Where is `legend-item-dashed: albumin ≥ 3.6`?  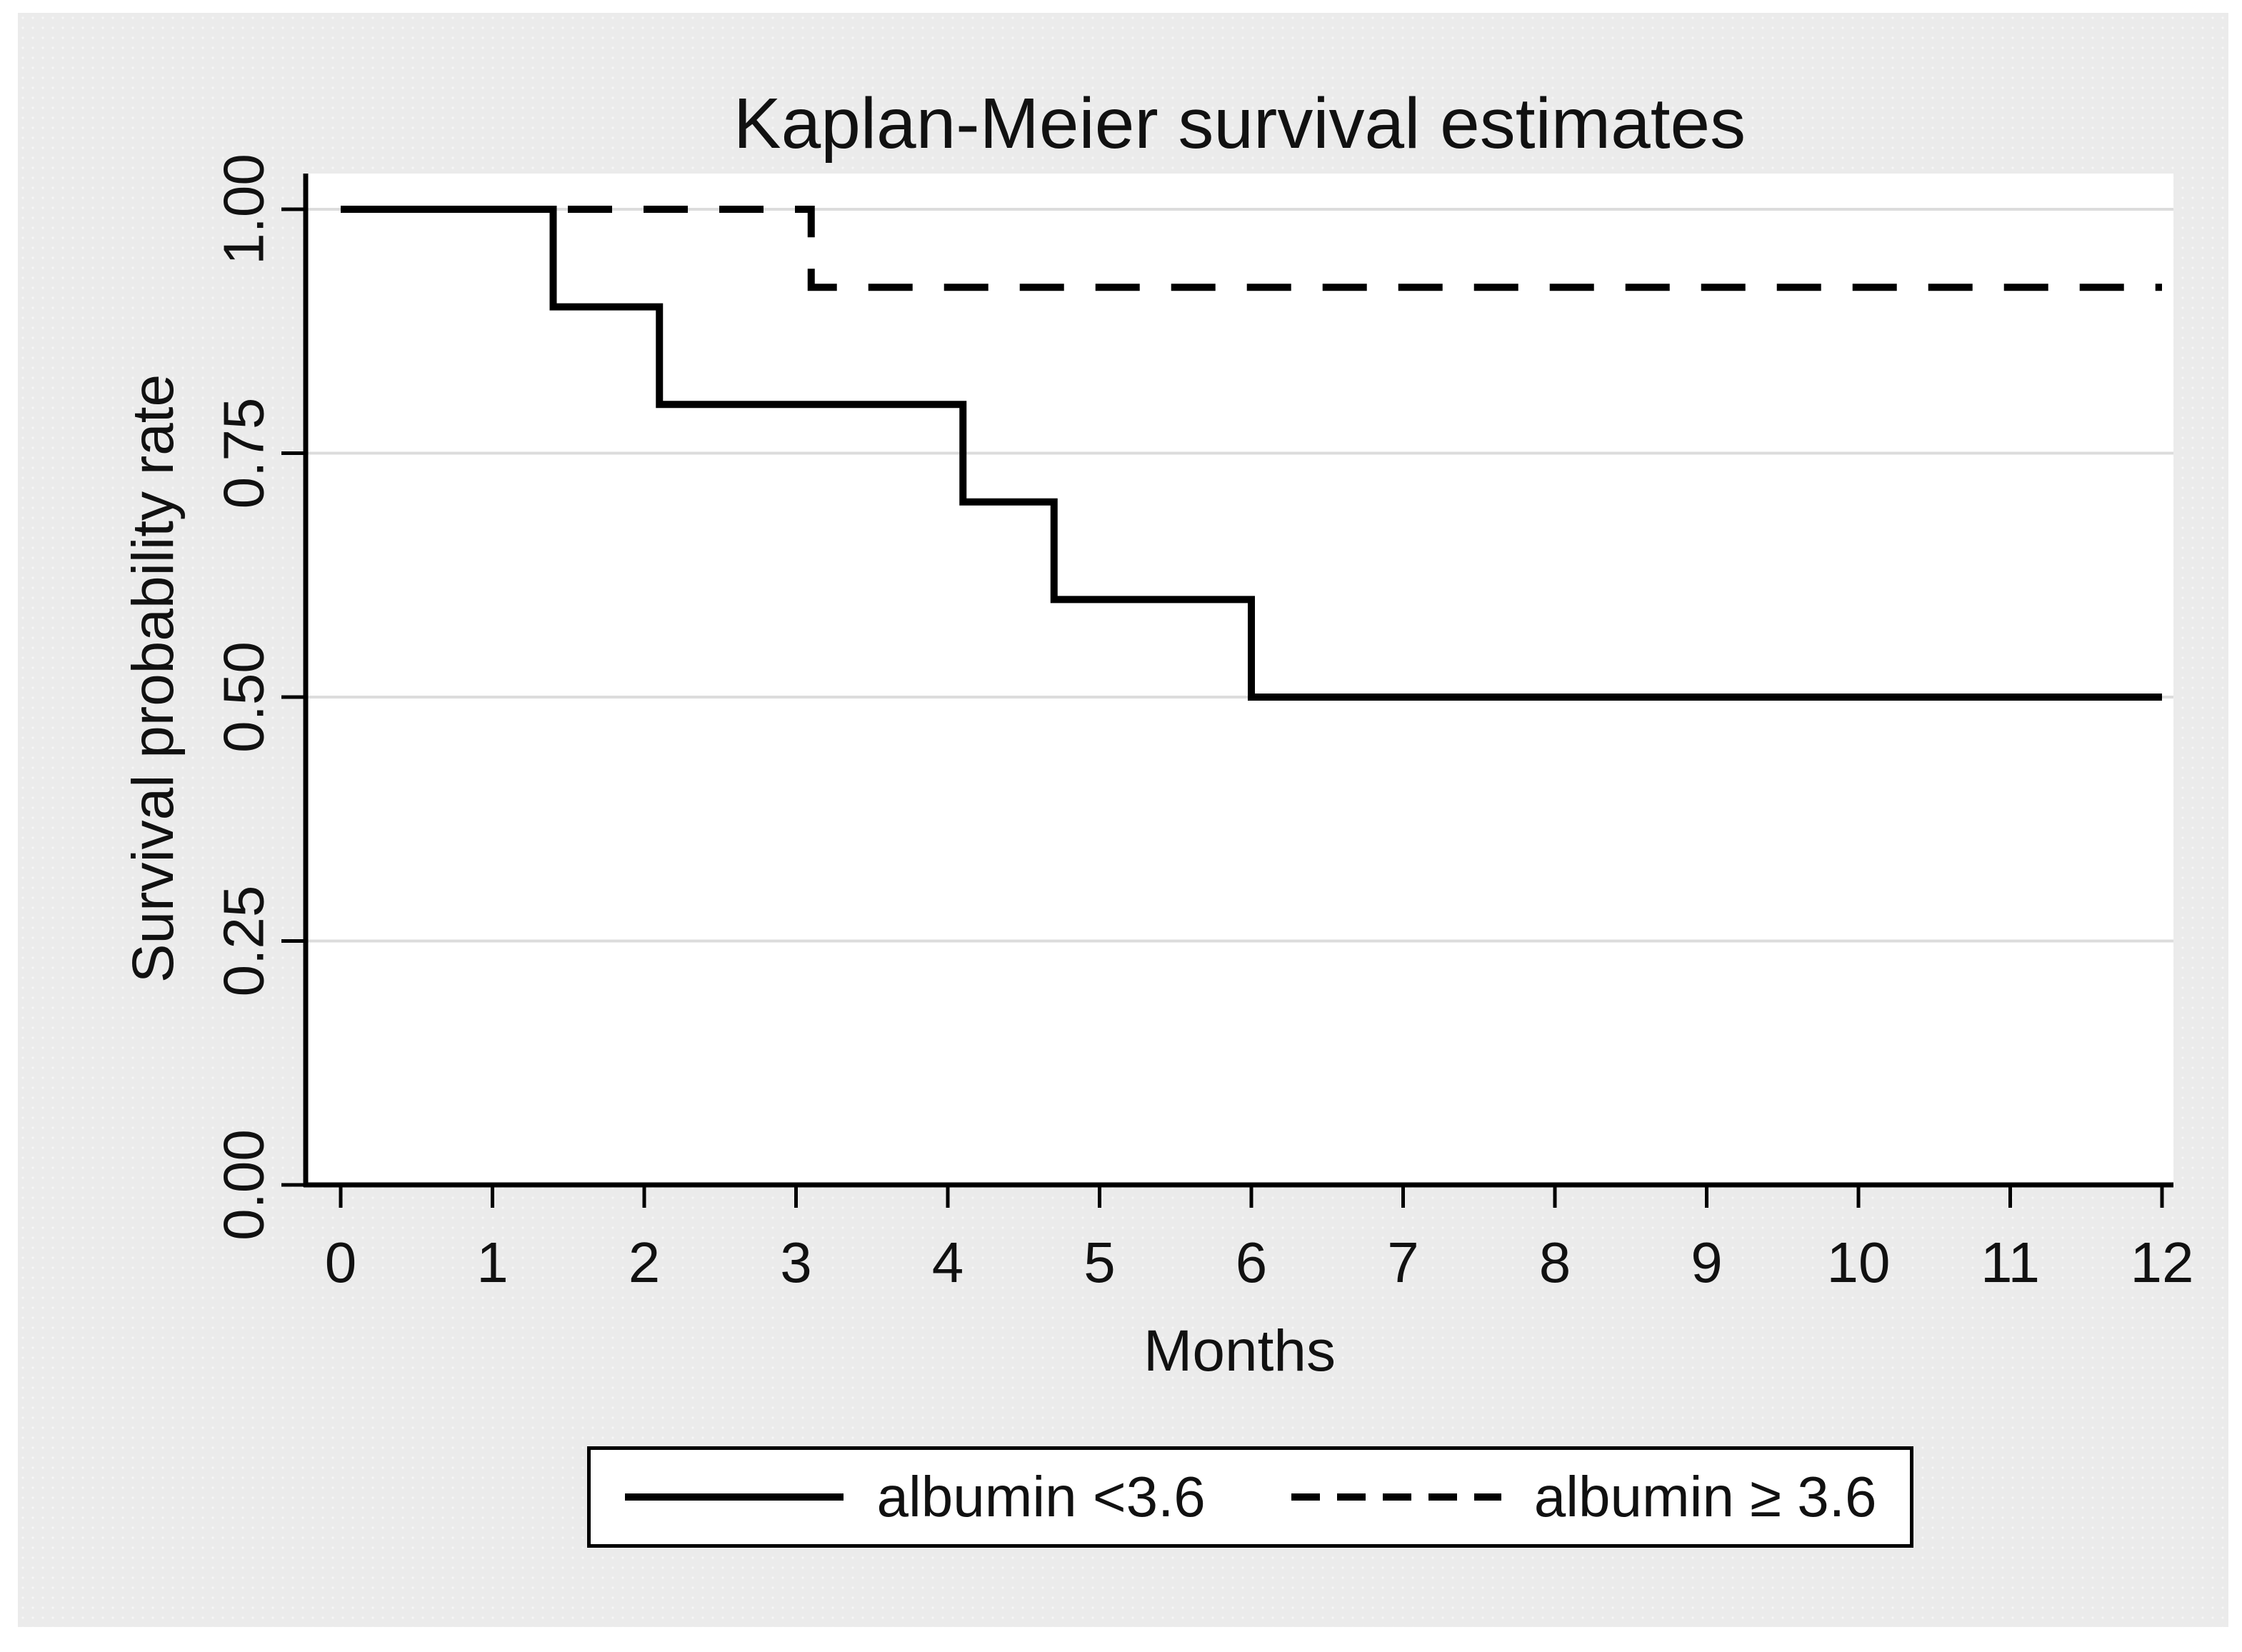
legend-item-dashed: albumin ≥ 3.6 is located at coordinates (1583, 1497).